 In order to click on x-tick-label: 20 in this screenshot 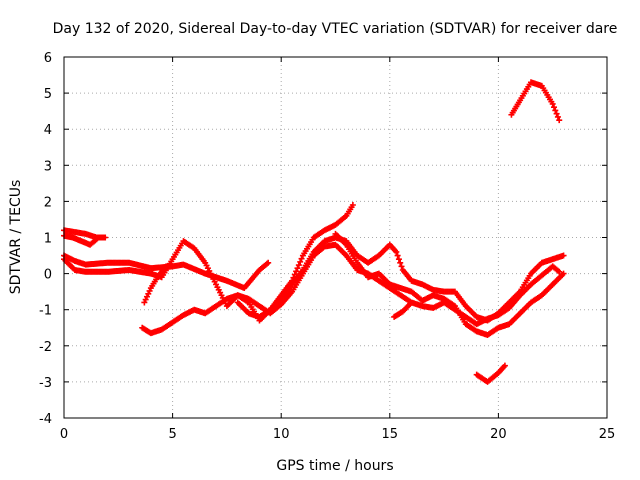, I will do `click(498, 434)`.